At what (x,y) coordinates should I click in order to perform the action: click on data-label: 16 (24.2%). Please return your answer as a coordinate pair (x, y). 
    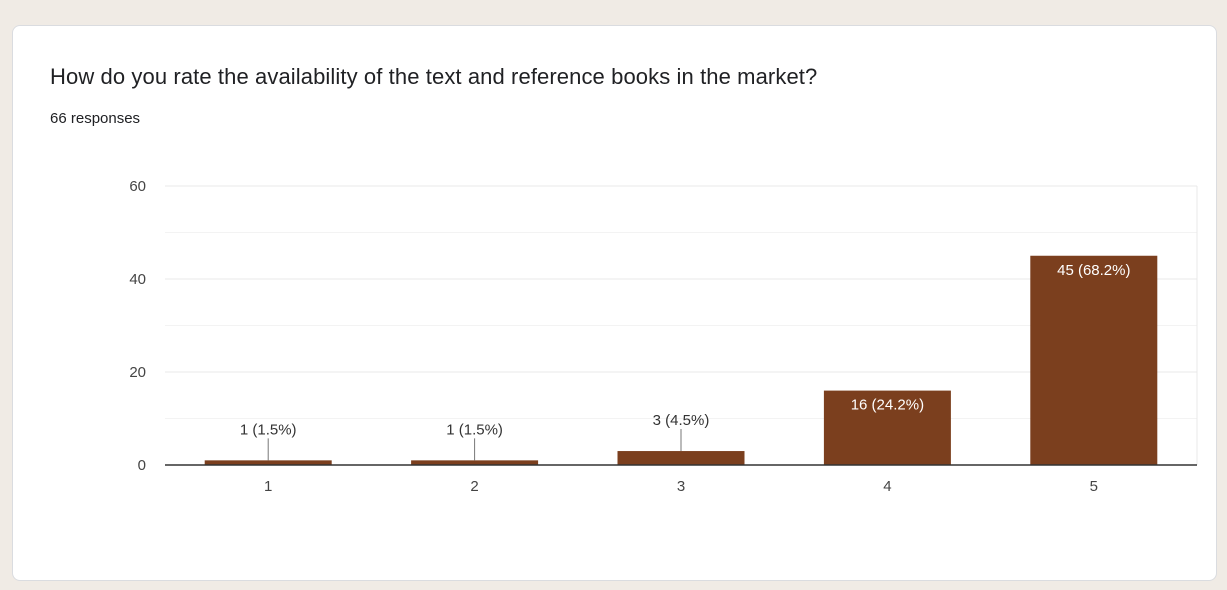
    Looking at the image, I should click on (887, 405).